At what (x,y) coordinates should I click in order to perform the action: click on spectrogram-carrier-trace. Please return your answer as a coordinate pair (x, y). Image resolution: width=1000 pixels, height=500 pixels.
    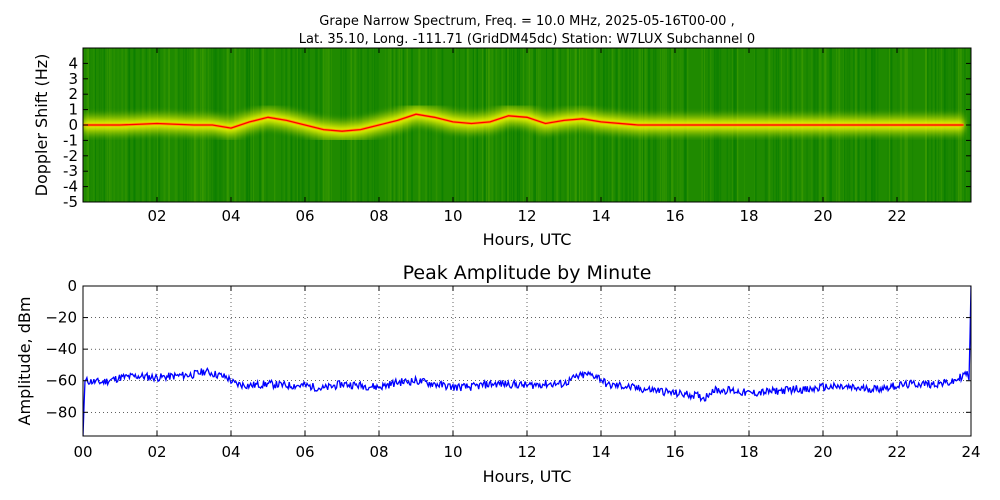
    Looking at the image, I should click on (523, 122).